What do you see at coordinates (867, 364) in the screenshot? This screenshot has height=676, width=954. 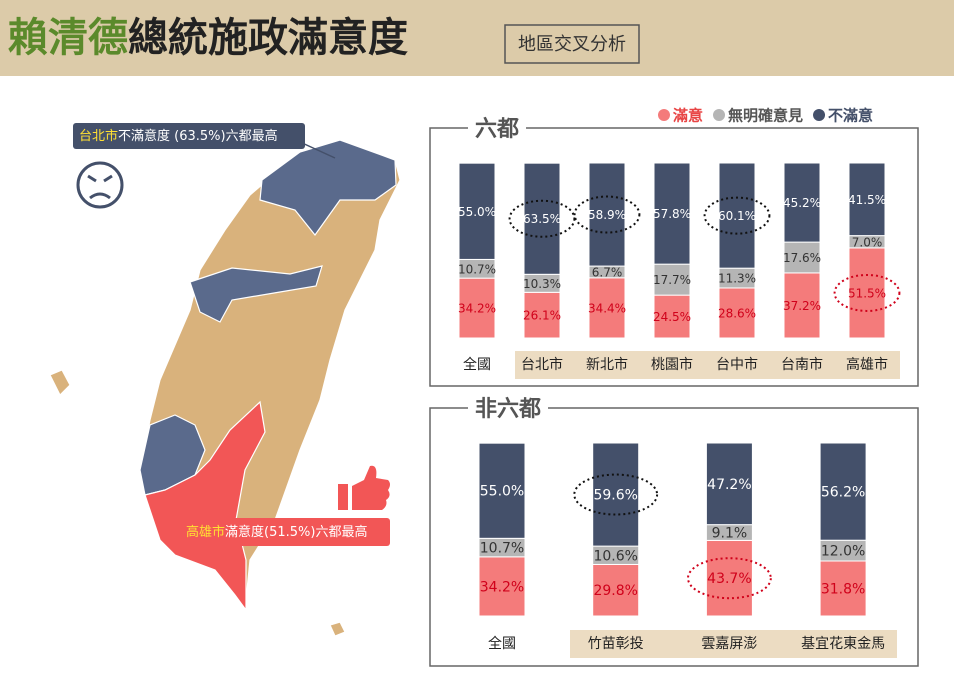 I see `x-tick-label: 高雄市` at bounding box center [867, 364].